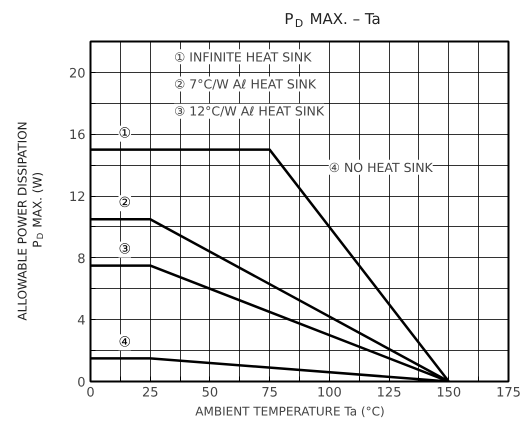  Describe the element at coordinates (125, 250) in the screenshot. I see `legend-label: ③` at that location.